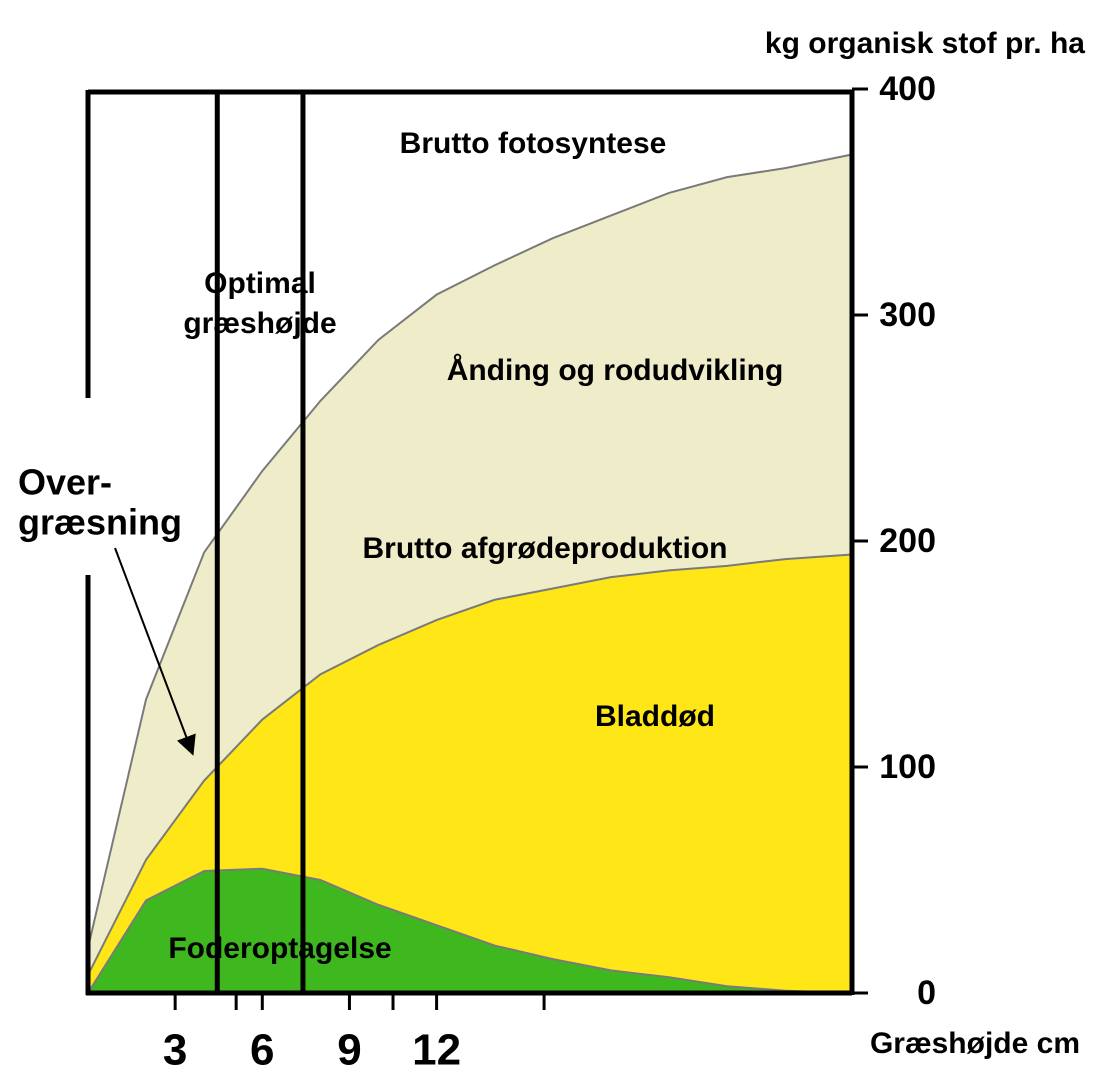 The width and height of the screenshot is (1094, 1077). What do you see at coordinates (260, 283) in the screenshot?
I see `annotation: Optimal` at bounding box center [260, 283].